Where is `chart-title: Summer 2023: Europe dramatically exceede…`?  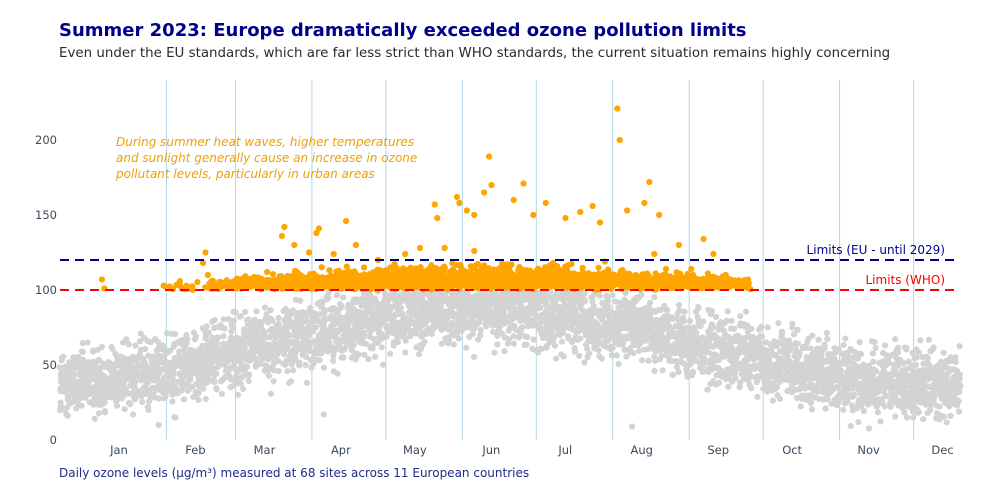 chart-title: Summer 2023: Europe dramatically exceede… is located at coordinates (403, 30).